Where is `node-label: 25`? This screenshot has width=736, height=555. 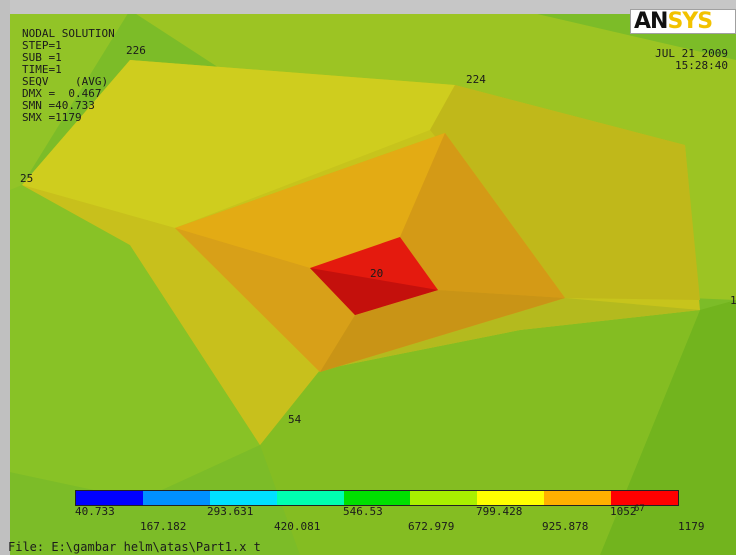 node-label: 25 is located at coordinates (27, 178).